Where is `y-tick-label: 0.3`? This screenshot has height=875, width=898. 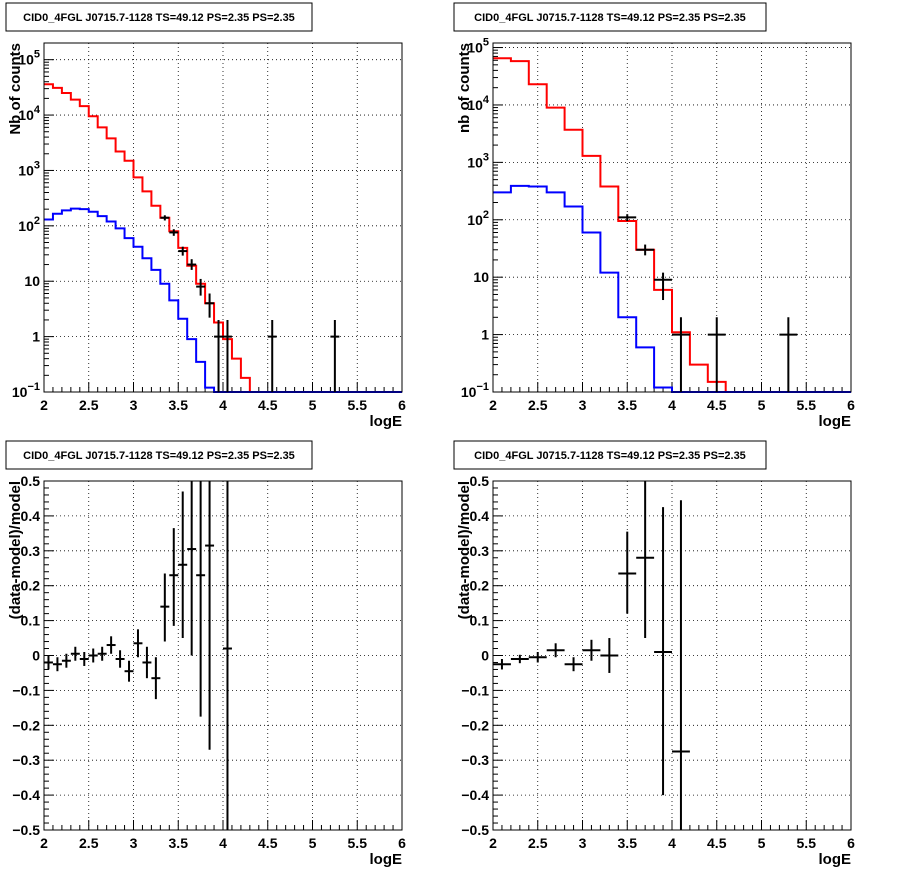 y-tick-label: 0.3 is located at coordinates (480, 551).